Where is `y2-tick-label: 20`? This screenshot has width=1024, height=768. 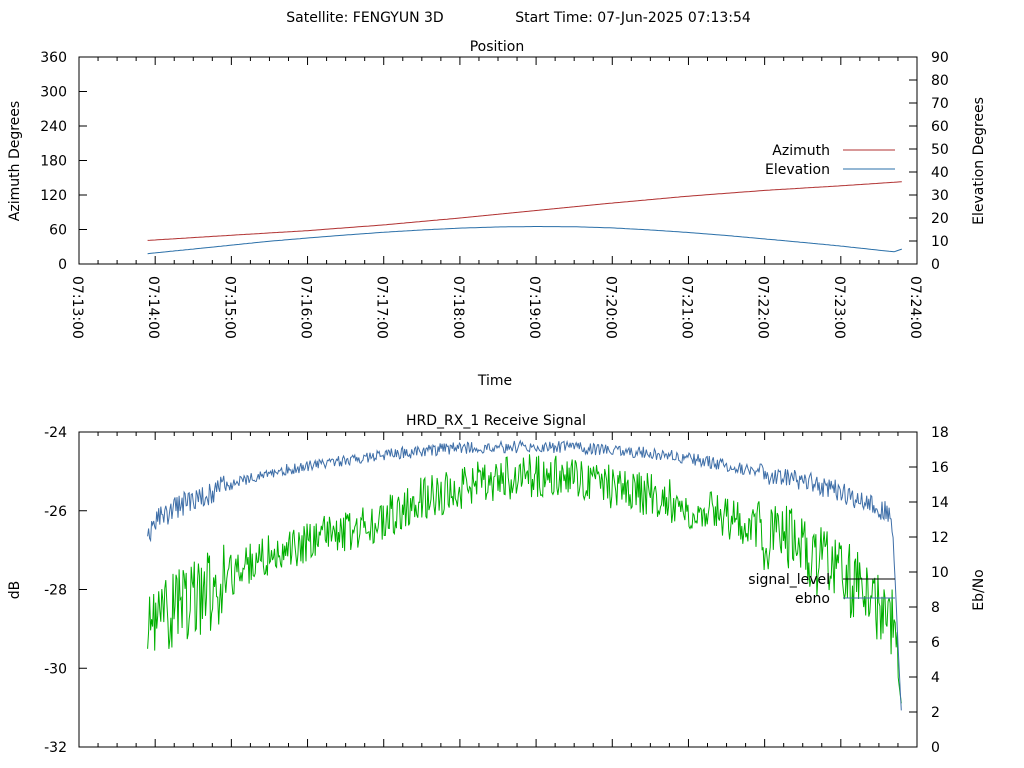 y2-tick-label: 20 is located at coordinates (940, 219).